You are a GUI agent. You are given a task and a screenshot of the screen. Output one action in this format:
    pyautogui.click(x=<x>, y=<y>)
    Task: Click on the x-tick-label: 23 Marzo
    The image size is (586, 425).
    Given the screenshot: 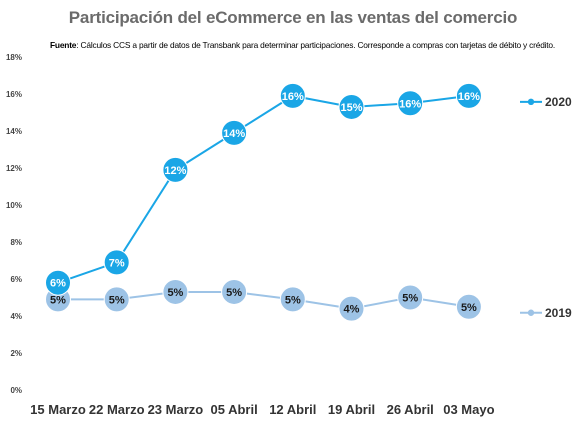 What is the action you would take?
    pyautogui.click(x=176, y=409)
    